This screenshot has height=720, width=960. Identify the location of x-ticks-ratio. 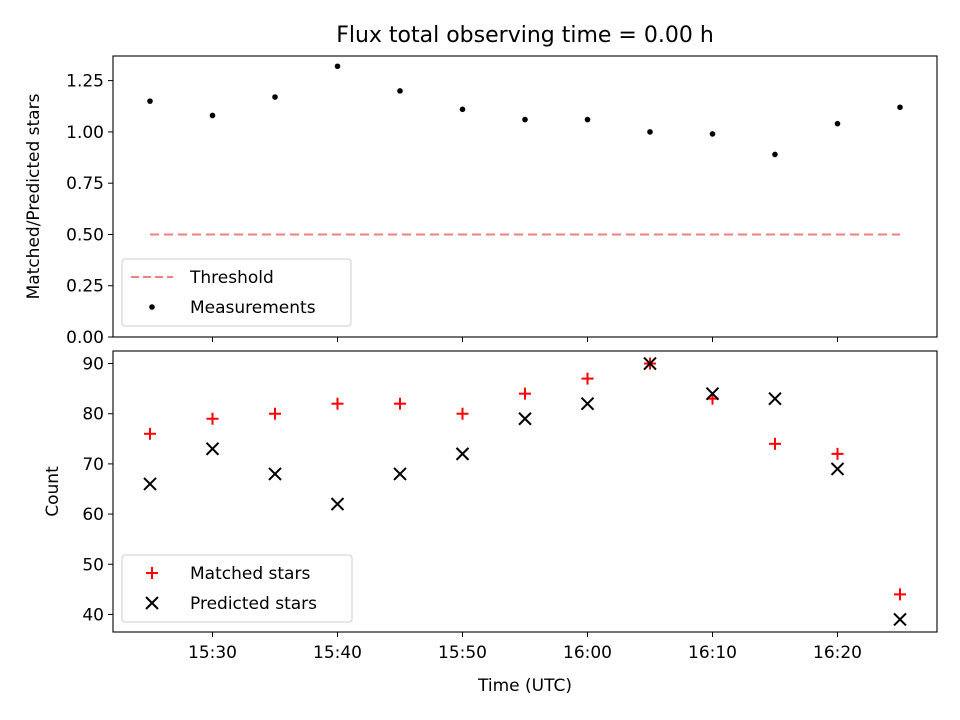
(525, 339).